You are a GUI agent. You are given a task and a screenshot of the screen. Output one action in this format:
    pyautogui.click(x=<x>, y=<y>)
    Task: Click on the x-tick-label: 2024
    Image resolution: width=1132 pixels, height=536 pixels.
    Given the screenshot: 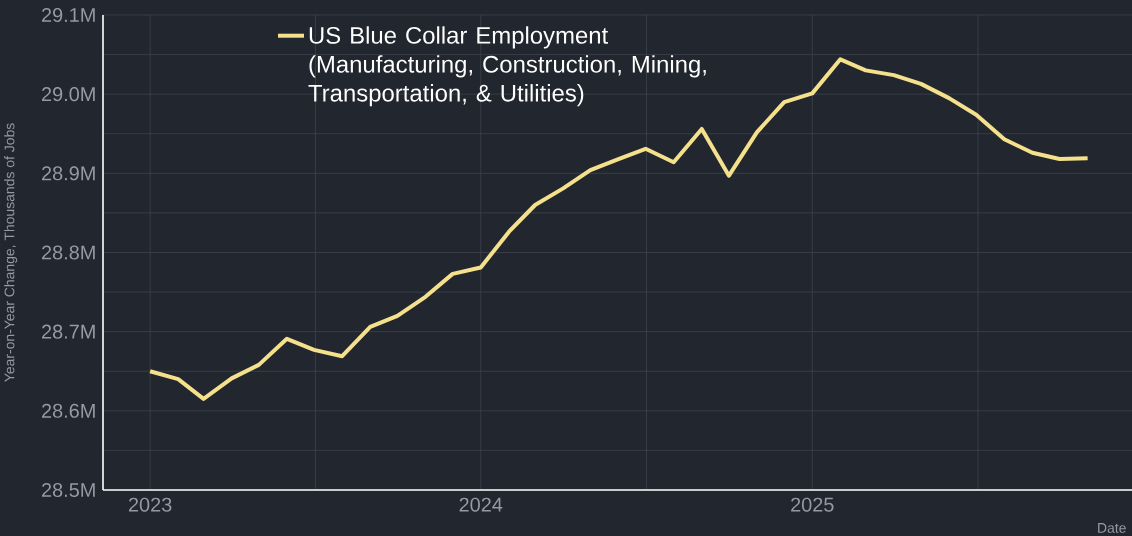 What is the action you would take?
    pyautogui.click(x=481, y=504)
    